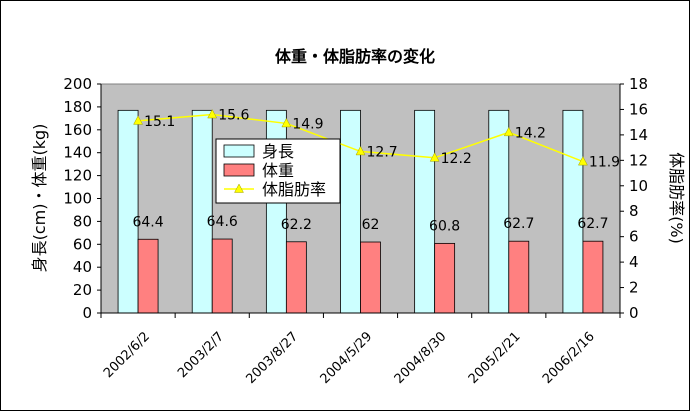 The width and height of the screenshot is (690, 411). I want to click on y-tick-label-right: 18, so click(638, 84).